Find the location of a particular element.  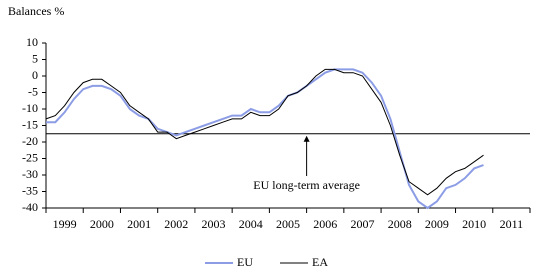

x-tick-label: 2001 is located at coordinates (139, 224).